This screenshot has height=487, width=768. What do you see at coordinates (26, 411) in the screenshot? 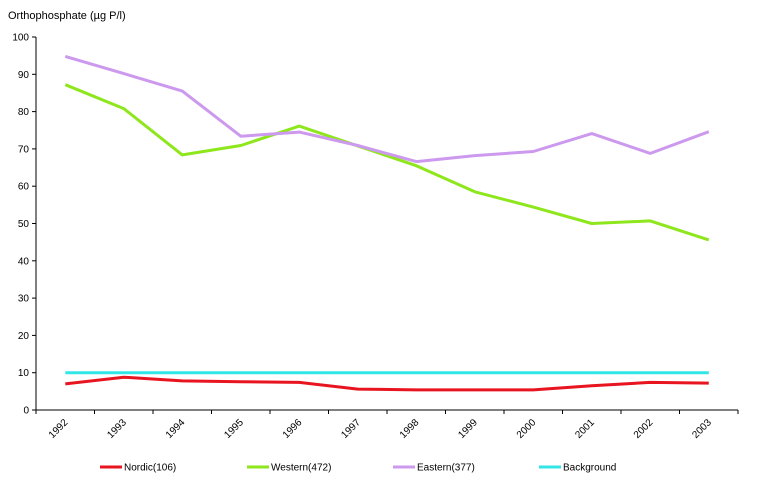
I see `y-tick-label: 0` at bounding box center [26, 411].